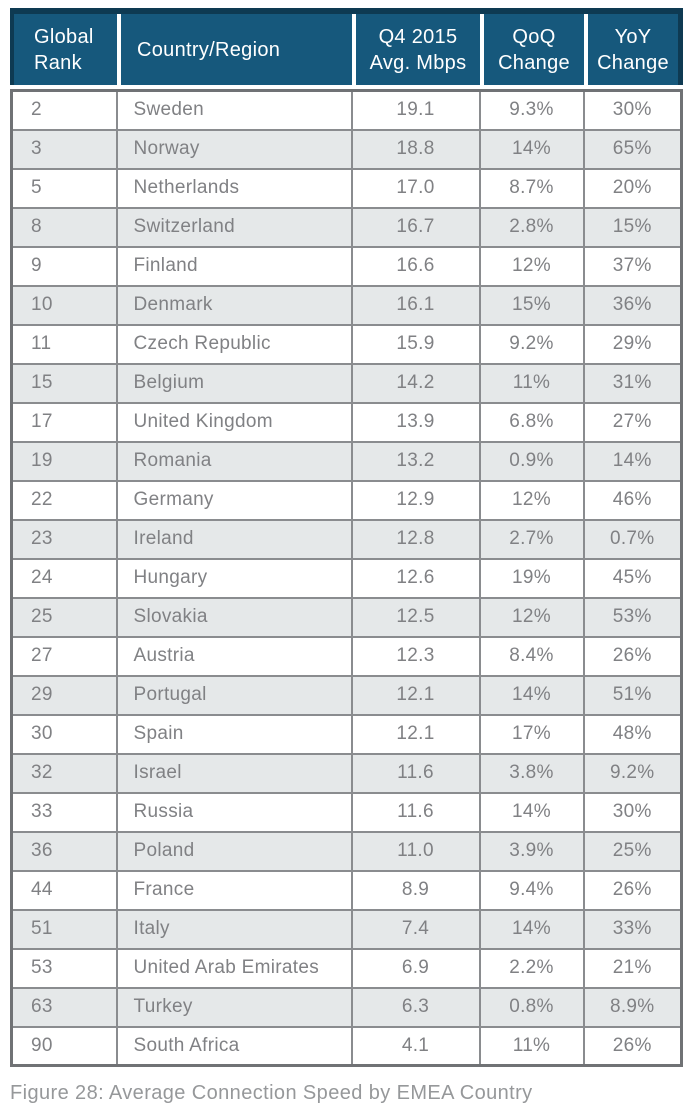 This screenshot has height=1120, width=693. What do you see at coordinates (531, 734) in the screenshot?
I see `cell-qoq-change: 17%` at bounding box center [531, 734].